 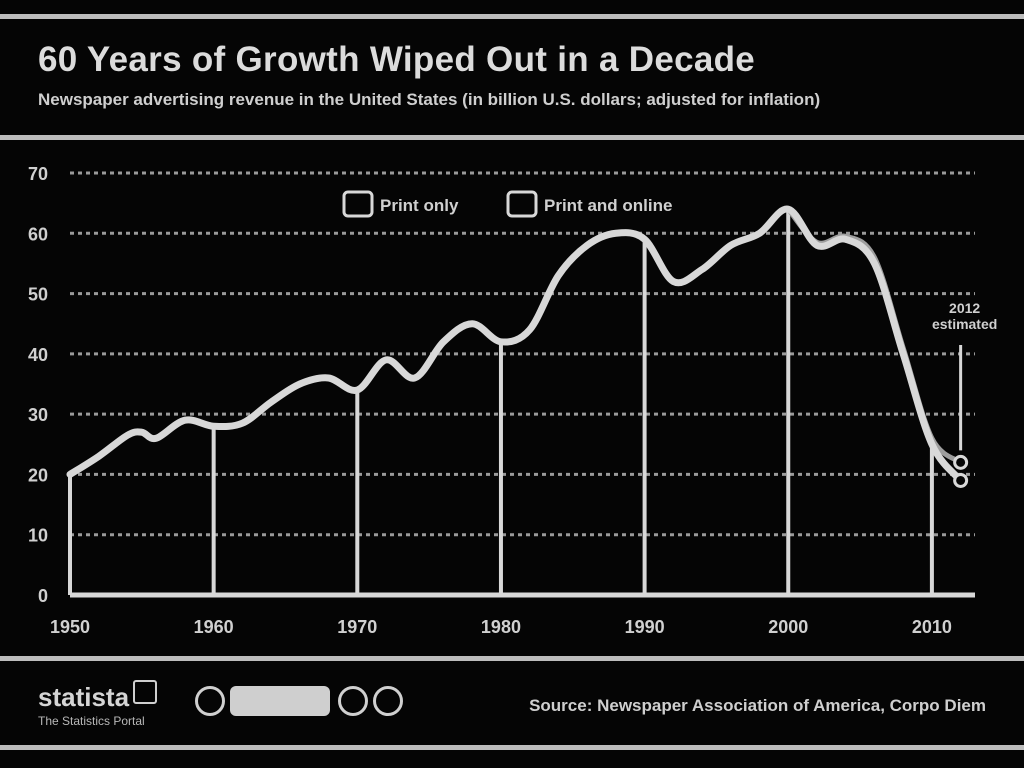 I want to click on x-tick-label-1980: 1980, so click(x=501, y=627).